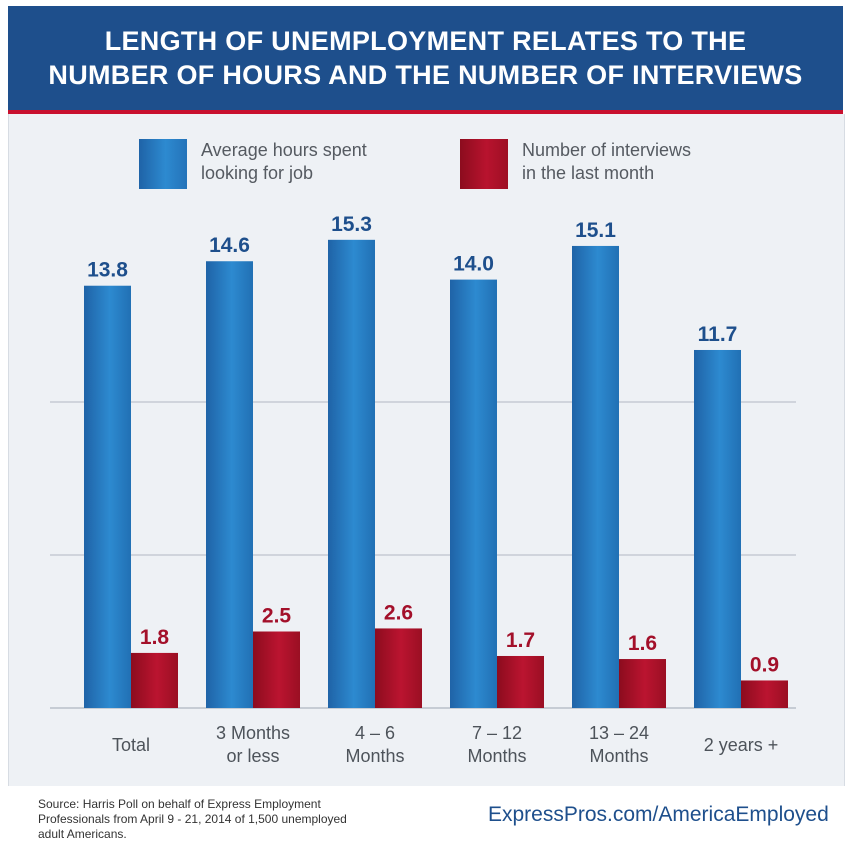 The height and width of the screenshot is (854, 850). Describe the element at coordinates (642, 643) in the screenshot. I see `data-label-interviews: 1.6` at that location.